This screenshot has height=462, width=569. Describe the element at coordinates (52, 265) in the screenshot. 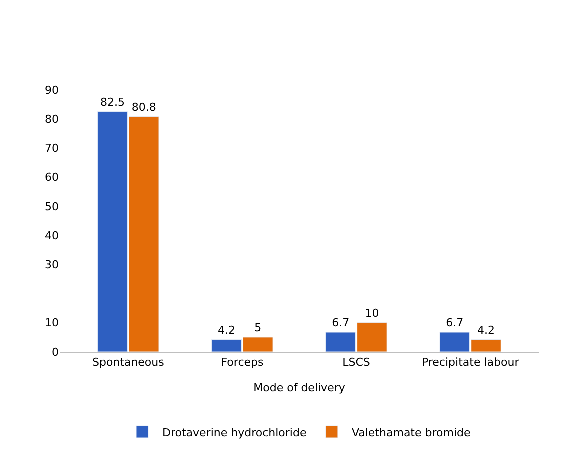

I see `y-tick-label: 30` at that location.